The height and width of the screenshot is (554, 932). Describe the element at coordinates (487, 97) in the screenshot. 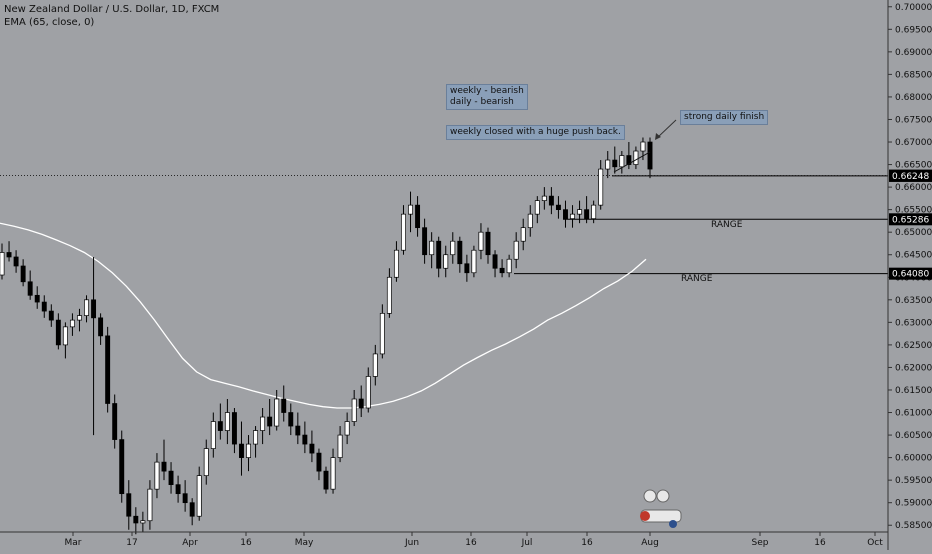

I see `bias-note: weekly - bearish daily - bearish` at that location.